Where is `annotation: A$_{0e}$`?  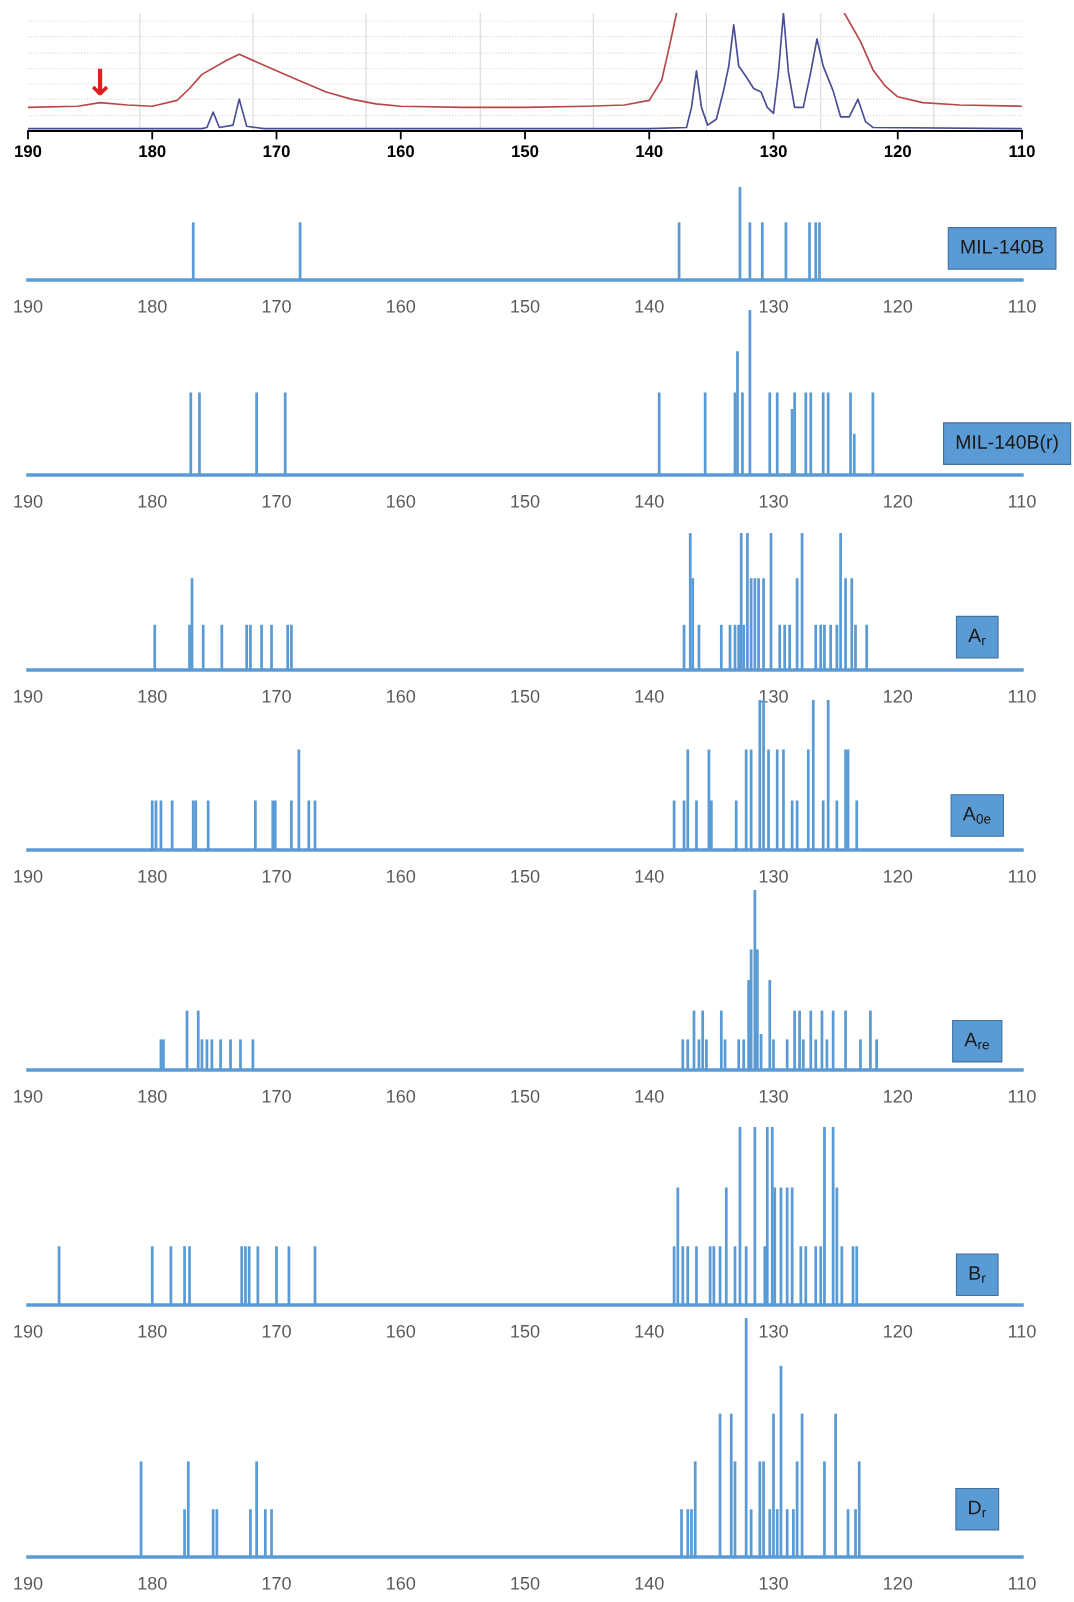 annotation: A$_{0e}$ is located at coordinates (976, 815).